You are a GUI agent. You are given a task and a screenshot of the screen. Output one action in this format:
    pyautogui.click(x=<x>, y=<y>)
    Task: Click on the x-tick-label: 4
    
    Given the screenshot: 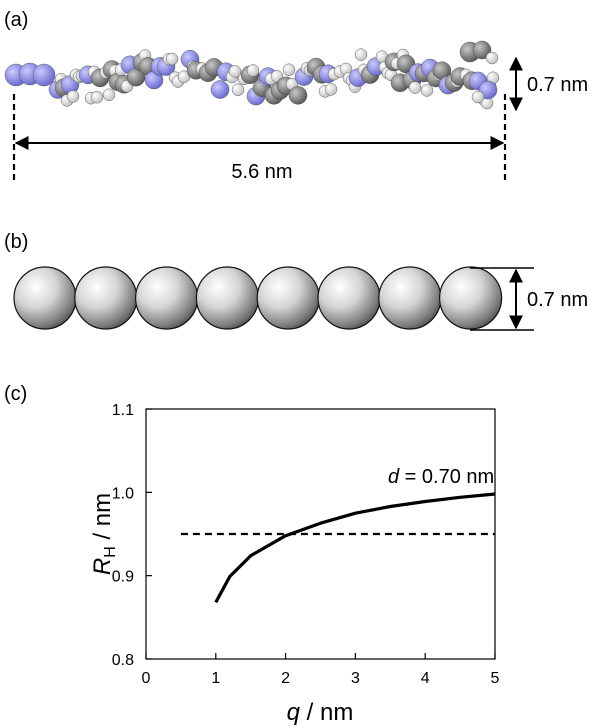 What is the action you would take?
    pyautogui.click(x=425, y=678)
    